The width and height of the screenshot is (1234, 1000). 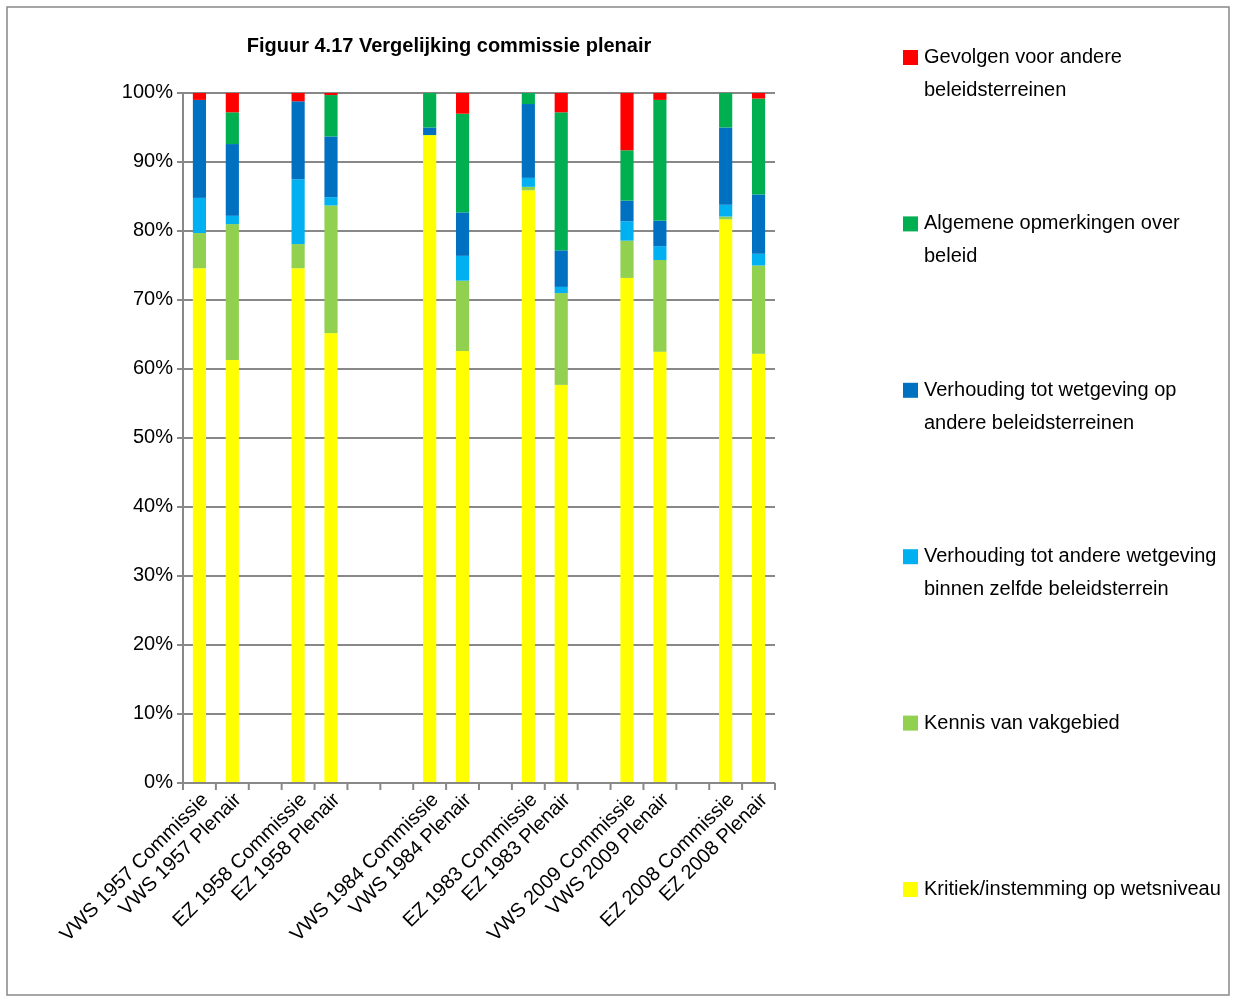 What do you see at coordinates (449, 45) in the screenshot?
I see `chart-title: Figuur 4.17 Vergelijking commissie plenair` at bounding box center [449, 45].